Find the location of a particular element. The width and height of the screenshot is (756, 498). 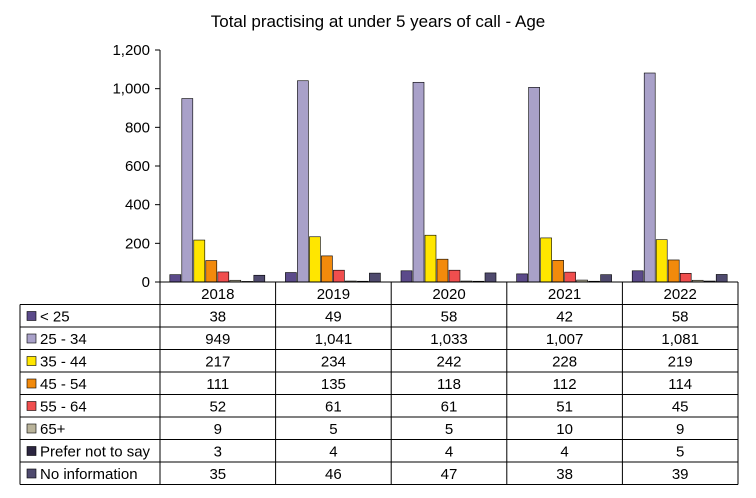

y-tick-label: 200 is located at coordinates (137, 243).